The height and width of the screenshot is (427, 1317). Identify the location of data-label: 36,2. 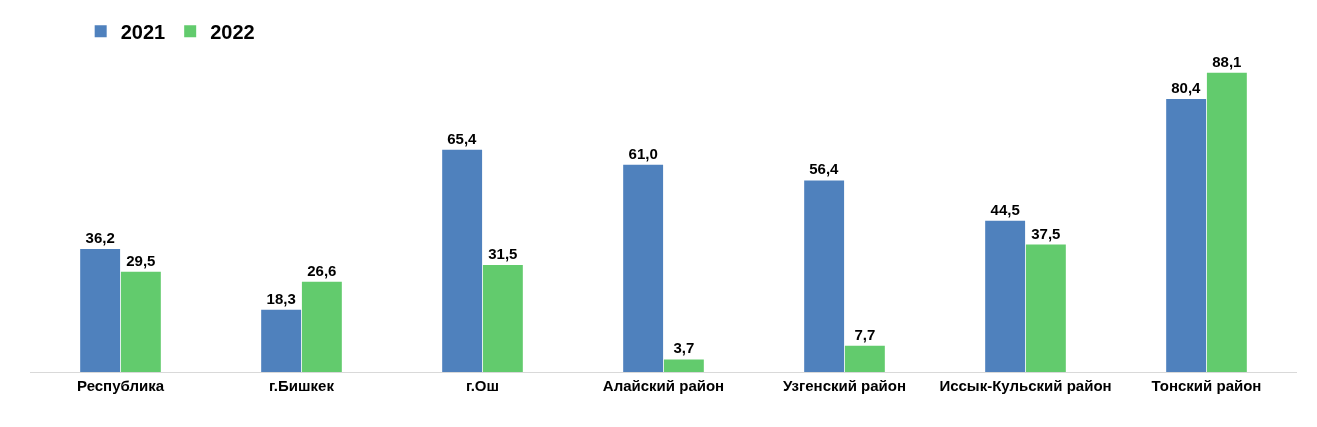
(100, 238).